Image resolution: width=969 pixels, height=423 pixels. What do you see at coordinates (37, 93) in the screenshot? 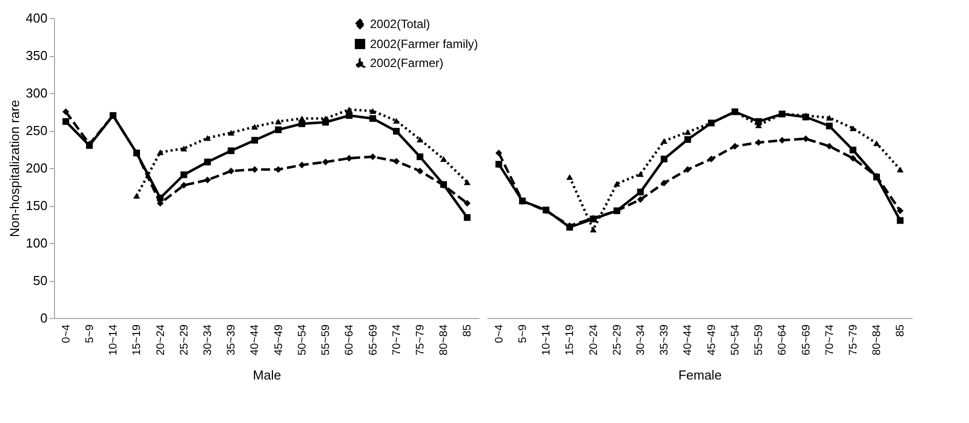
I see `y-tick-label: 300` at bounding box center [37, 93].